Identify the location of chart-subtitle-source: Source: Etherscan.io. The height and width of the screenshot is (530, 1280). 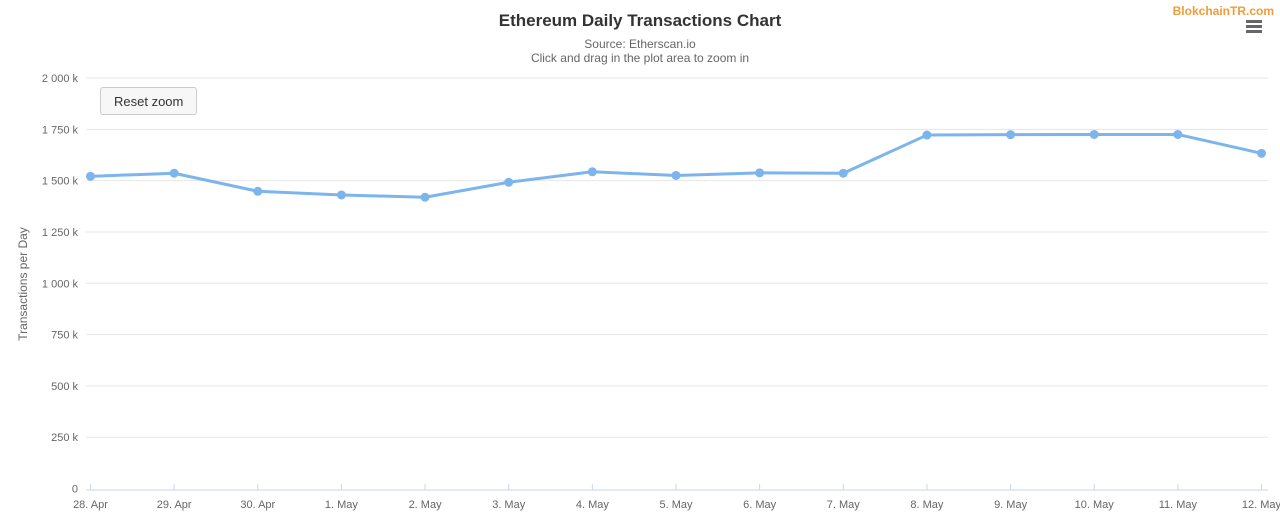
(640, 44).